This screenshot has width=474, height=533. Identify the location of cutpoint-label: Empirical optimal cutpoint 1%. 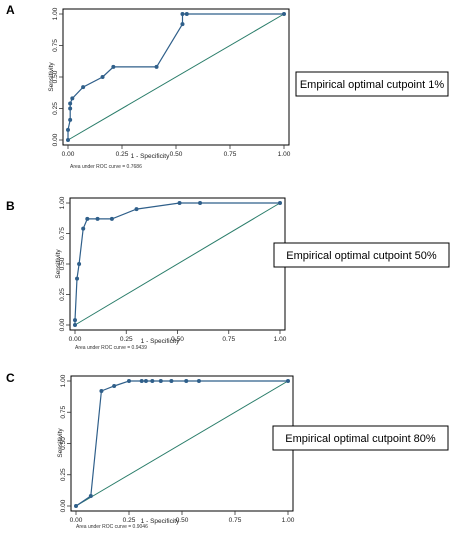
(372, 85).